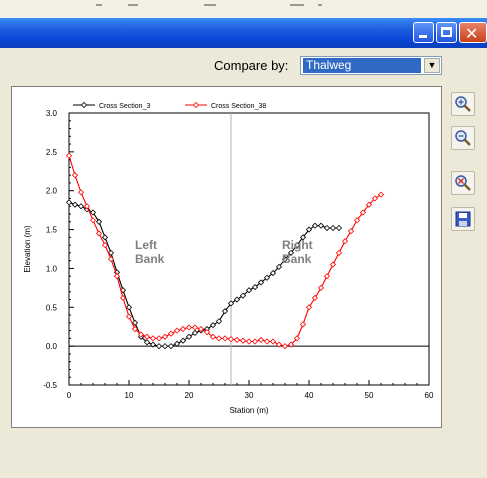  What do you see at coordinates (52, 307) in the screenshot?
I see `y-tick-label: 0.5` at bounding box center [52, 307].